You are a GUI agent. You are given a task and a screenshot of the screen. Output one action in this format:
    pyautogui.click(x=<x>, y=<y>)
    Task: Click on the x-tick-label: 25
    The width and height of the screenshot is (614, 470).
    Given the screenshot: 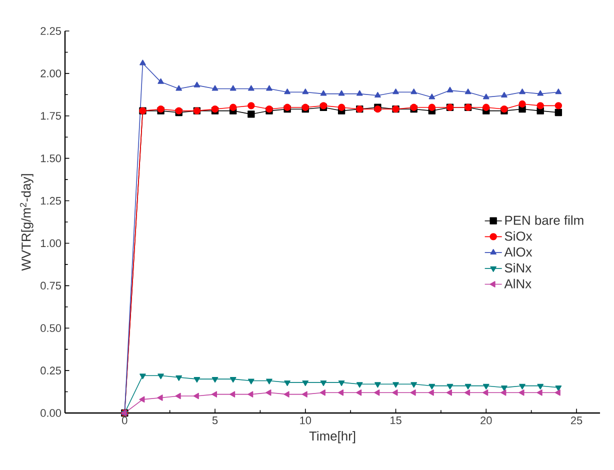 What is the action you would take?
    pyautogui.click(x=576, y=420)
    